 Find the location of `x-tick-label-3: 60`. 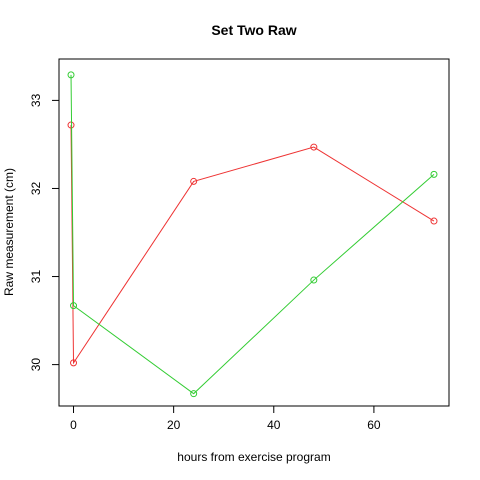

x-tick-label-3: 60 is located at coordinates (374, 425).